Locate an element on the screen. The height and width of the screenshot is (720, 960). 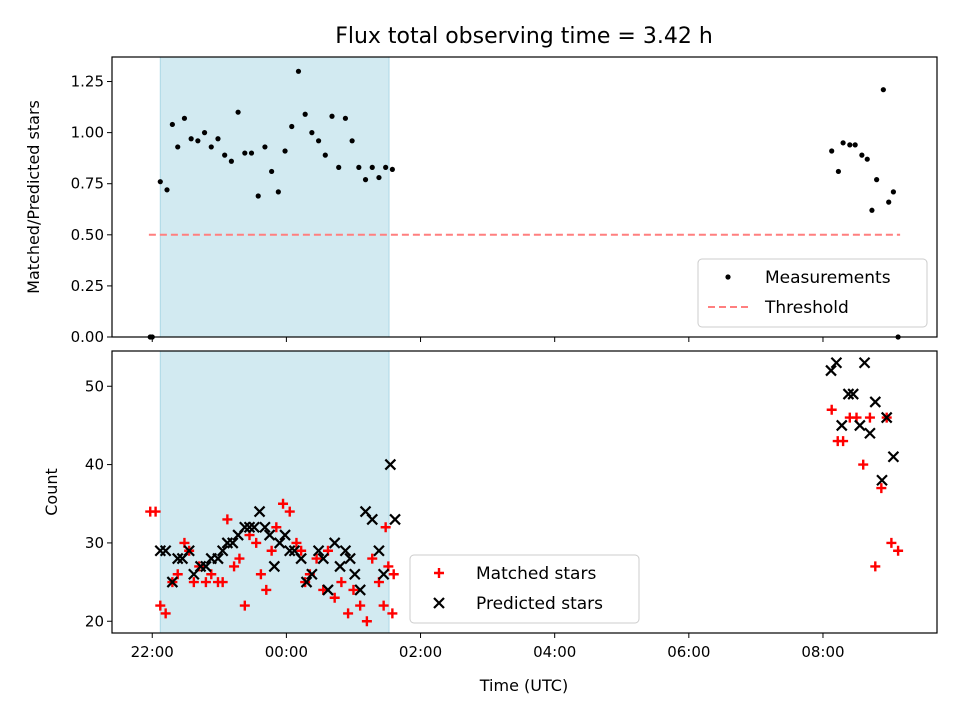
legend-box is located at coordinates (524, 589).